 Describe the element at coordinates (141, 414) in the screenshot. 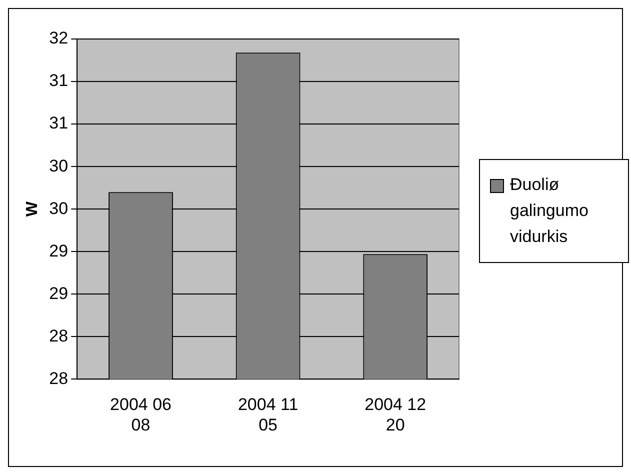

I see `x-tick-label: 2004 06 08` at that location.